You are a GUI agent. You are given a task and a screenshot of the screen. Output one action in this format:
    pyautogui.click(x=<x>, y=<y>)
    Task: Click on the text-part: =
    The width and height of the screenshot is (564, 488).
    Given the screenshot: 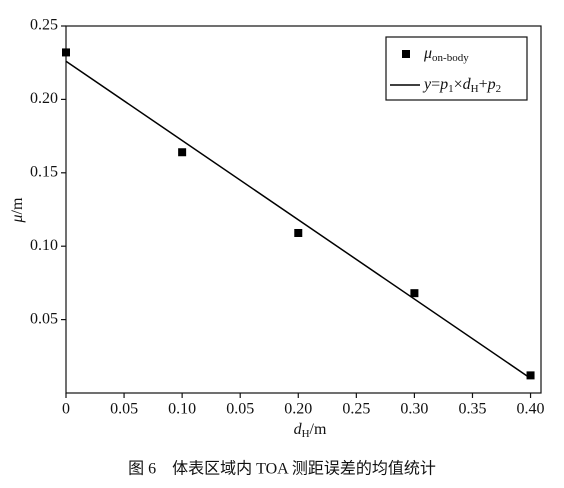 What is the action you would take?
    pyautogui.click(x=435, y=84)
    